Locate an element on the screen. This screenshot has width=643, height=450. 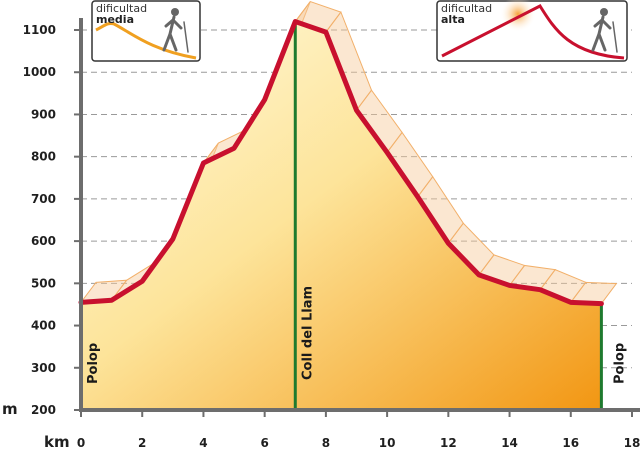
difficulty-badge-alta: dificultad alta is located at coordinates (532, 31).